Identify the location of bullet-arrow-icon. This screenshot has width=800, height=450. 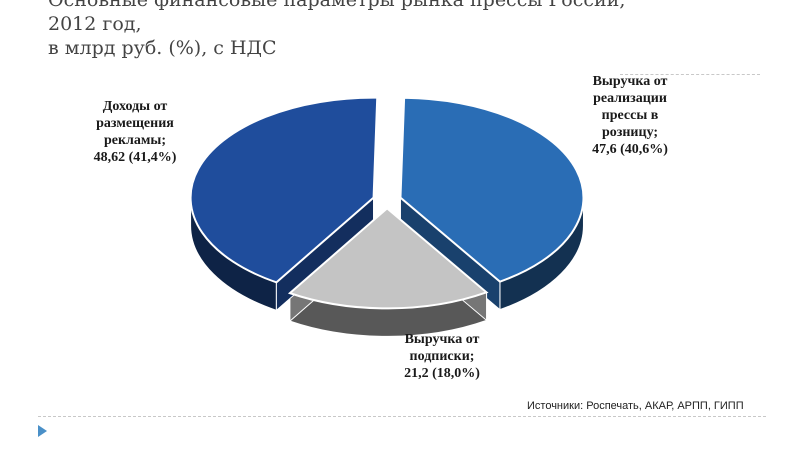
(42, 431).